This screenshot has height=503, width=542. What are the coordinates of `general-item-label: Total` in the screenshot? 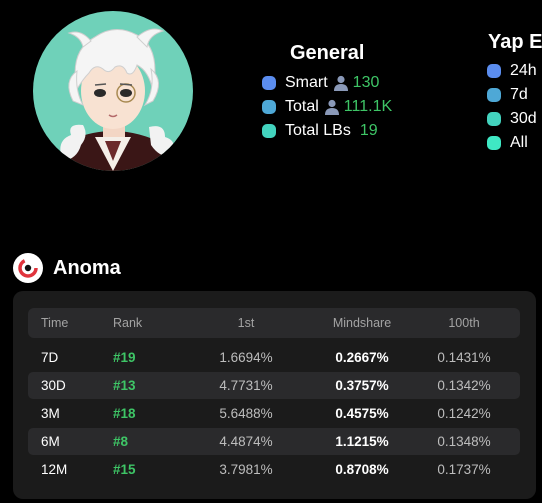 It's located at (302, 106).